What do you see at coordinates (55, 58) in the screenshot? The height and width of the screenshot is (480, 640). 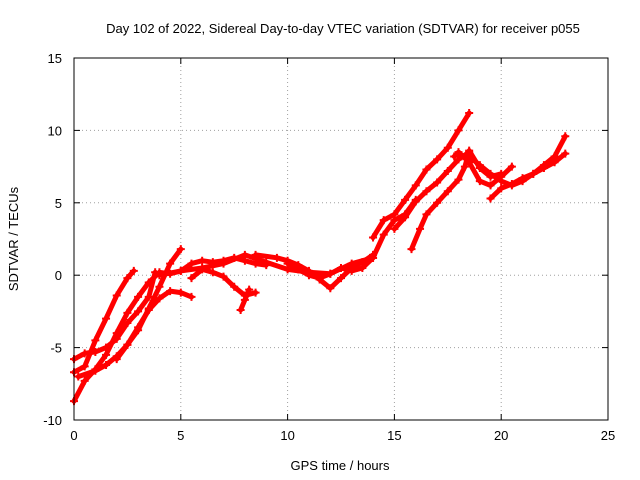 I see `y-tick-label: 15` at bounding box center [55, 58].